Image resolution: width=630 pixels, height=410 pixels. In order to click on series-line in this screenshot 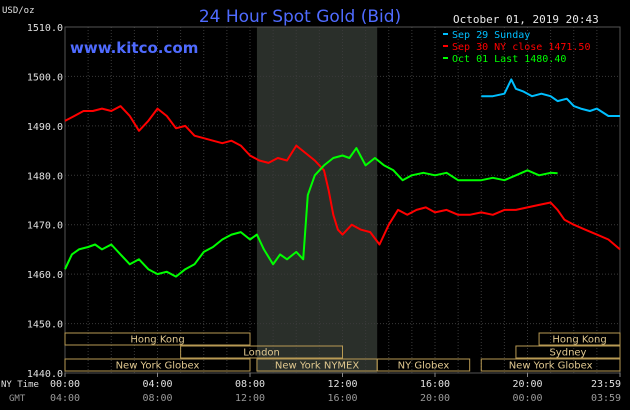, I will do `click(550, 97)`.